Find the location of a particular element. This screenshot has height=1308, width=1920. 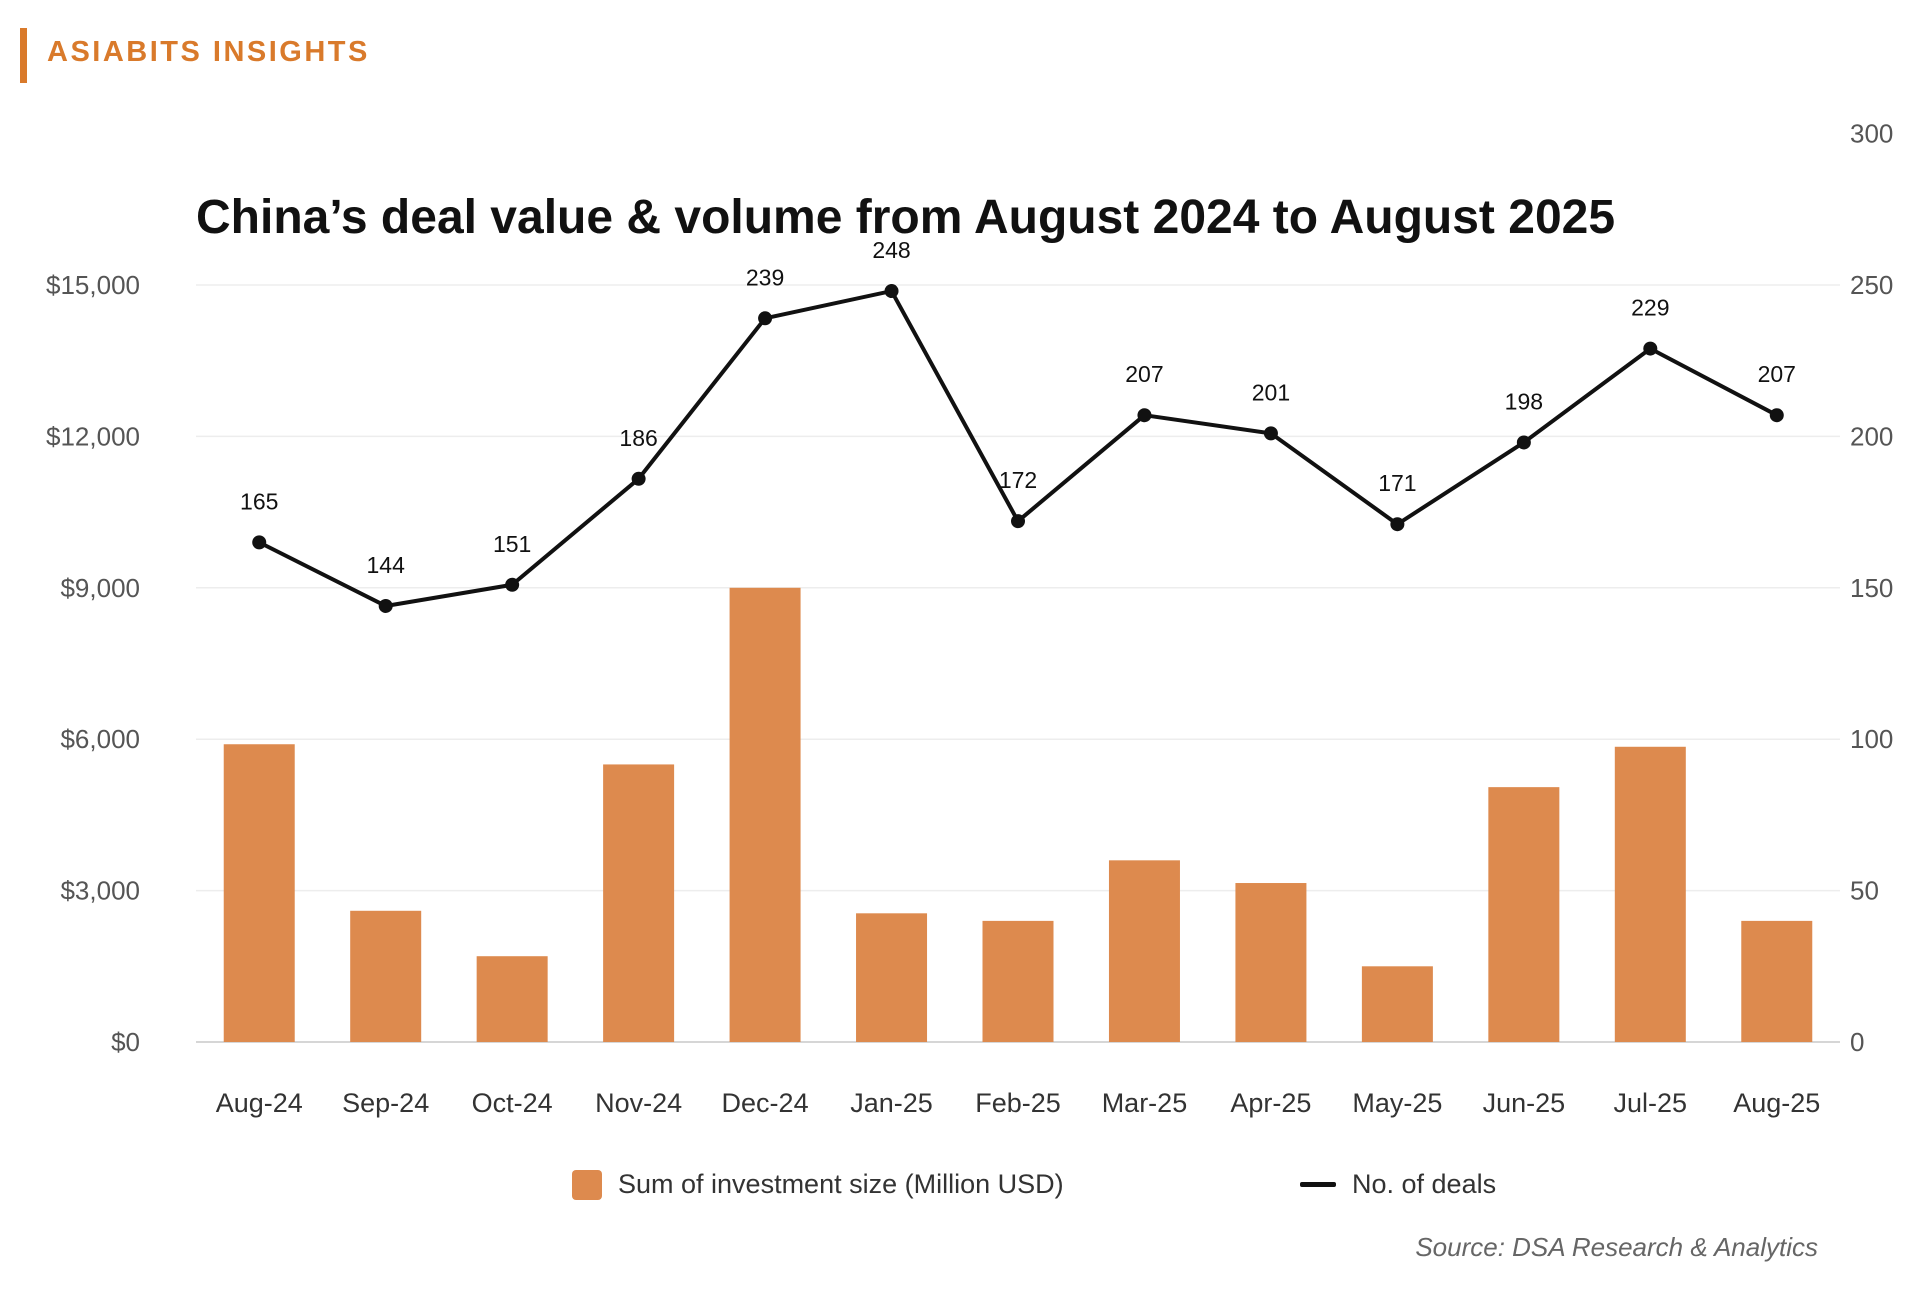

legend-label-investment: Sum of investment size (Million USD) is located at coordinates (841, 1184).